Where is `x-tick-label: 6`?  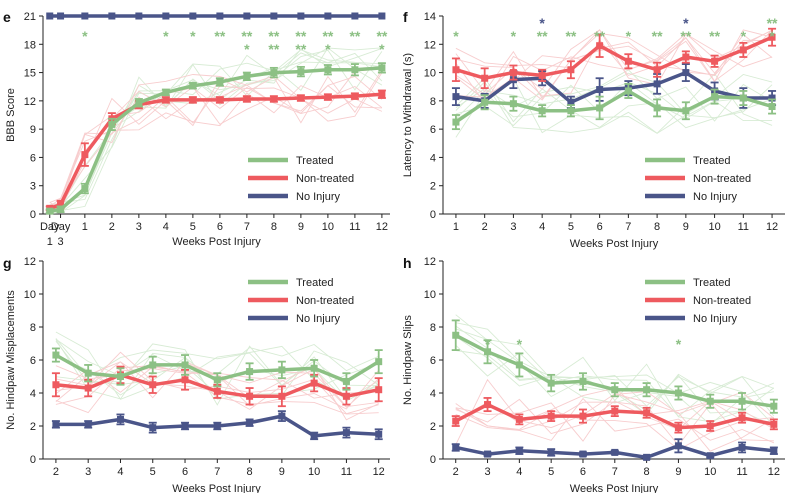 x-tick-label: 6 is located at coordinates (220, 227).